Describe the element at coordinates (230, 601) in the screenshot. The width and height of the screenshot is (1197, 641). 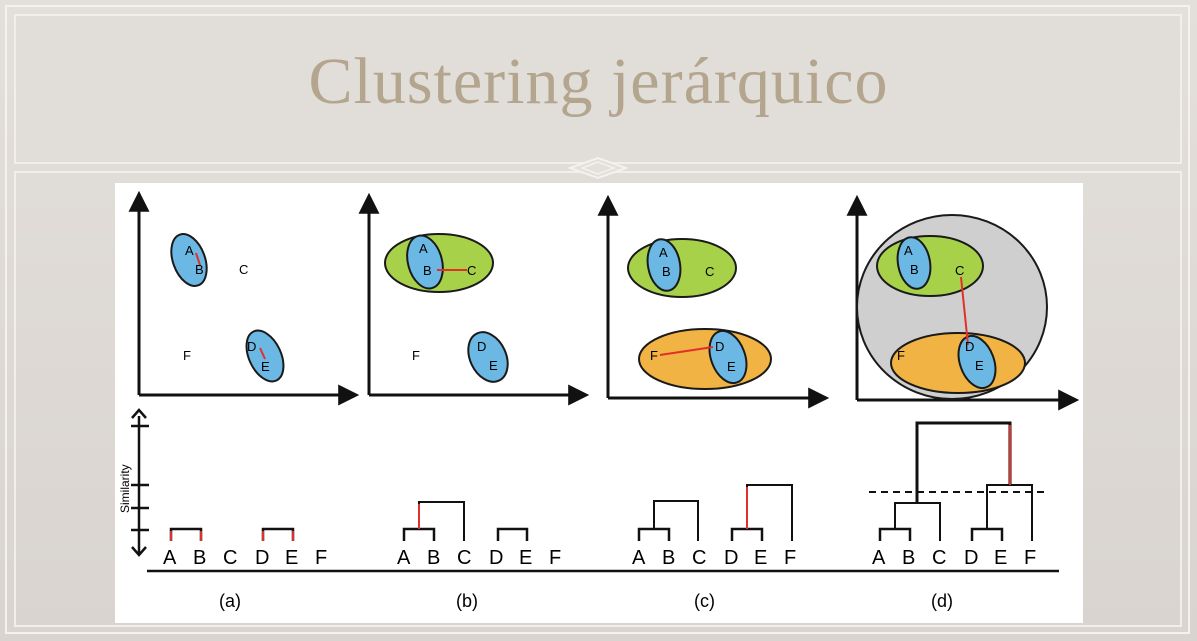
I see `panel-label-a: (a)` at that location.